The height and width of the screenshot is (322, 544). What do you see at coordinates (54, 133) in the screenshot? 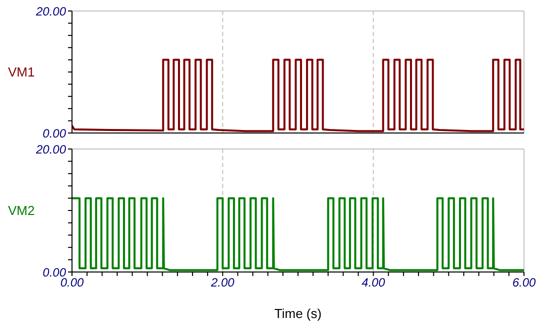
I see `y-tick-label: 0.00` at bounding box center [54, 133].